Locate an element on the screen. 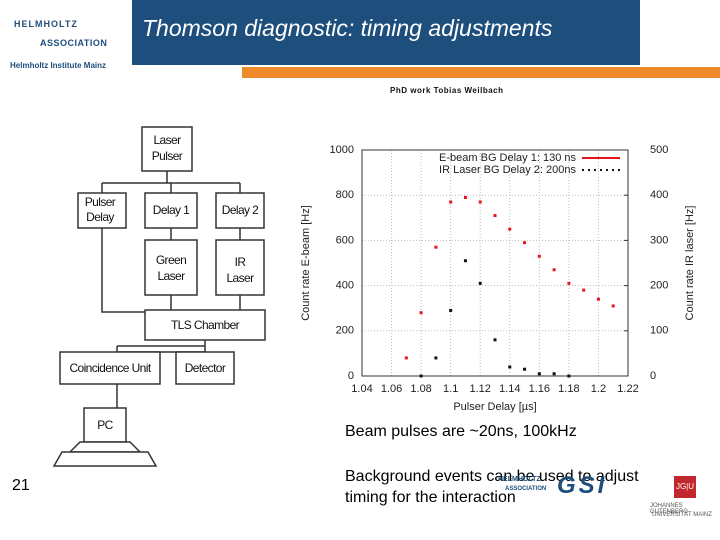 The height and width of the screenshot is (540, 720). page-number: 21 is located at coordinates (21, 485).